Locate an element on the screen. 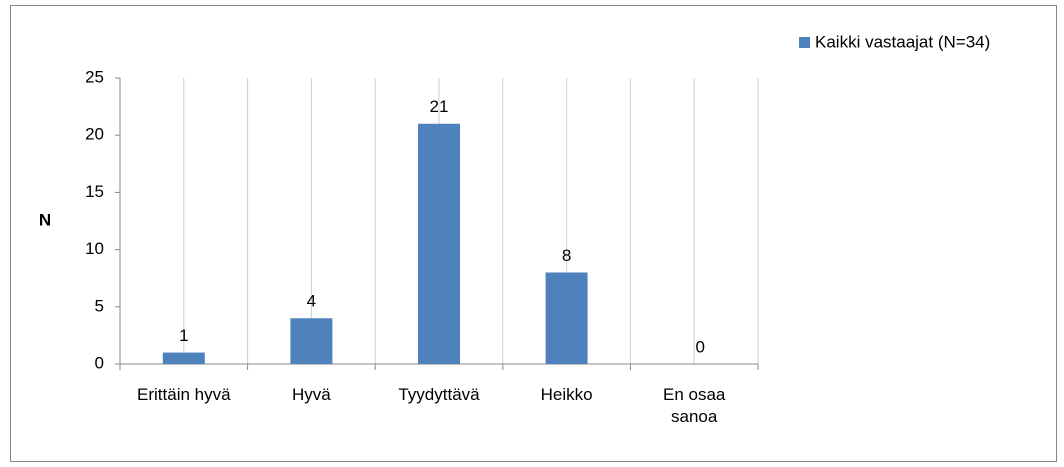  data-label: 4 is located at coordinates (311, 301).